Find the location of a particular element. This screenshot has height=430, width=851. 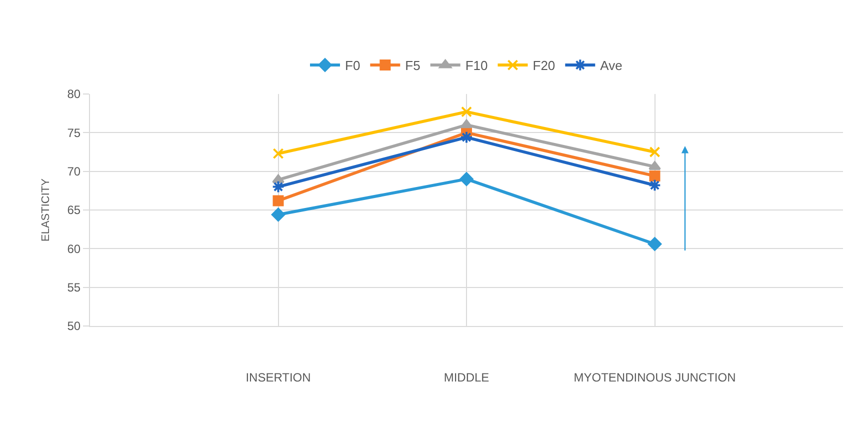

y-tick-label: 60 is located at coordinates (74, 249).